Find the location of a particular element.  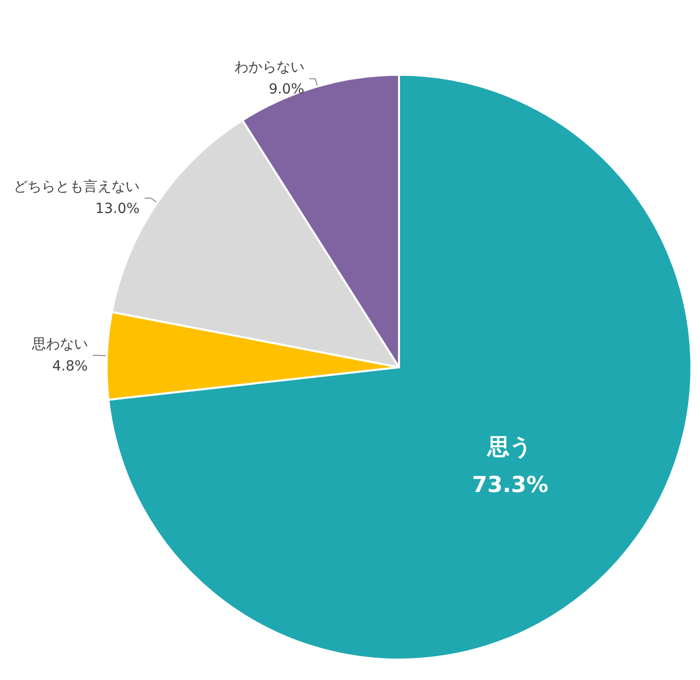

data-label: 9.0% is located at coordinates (286, 90).